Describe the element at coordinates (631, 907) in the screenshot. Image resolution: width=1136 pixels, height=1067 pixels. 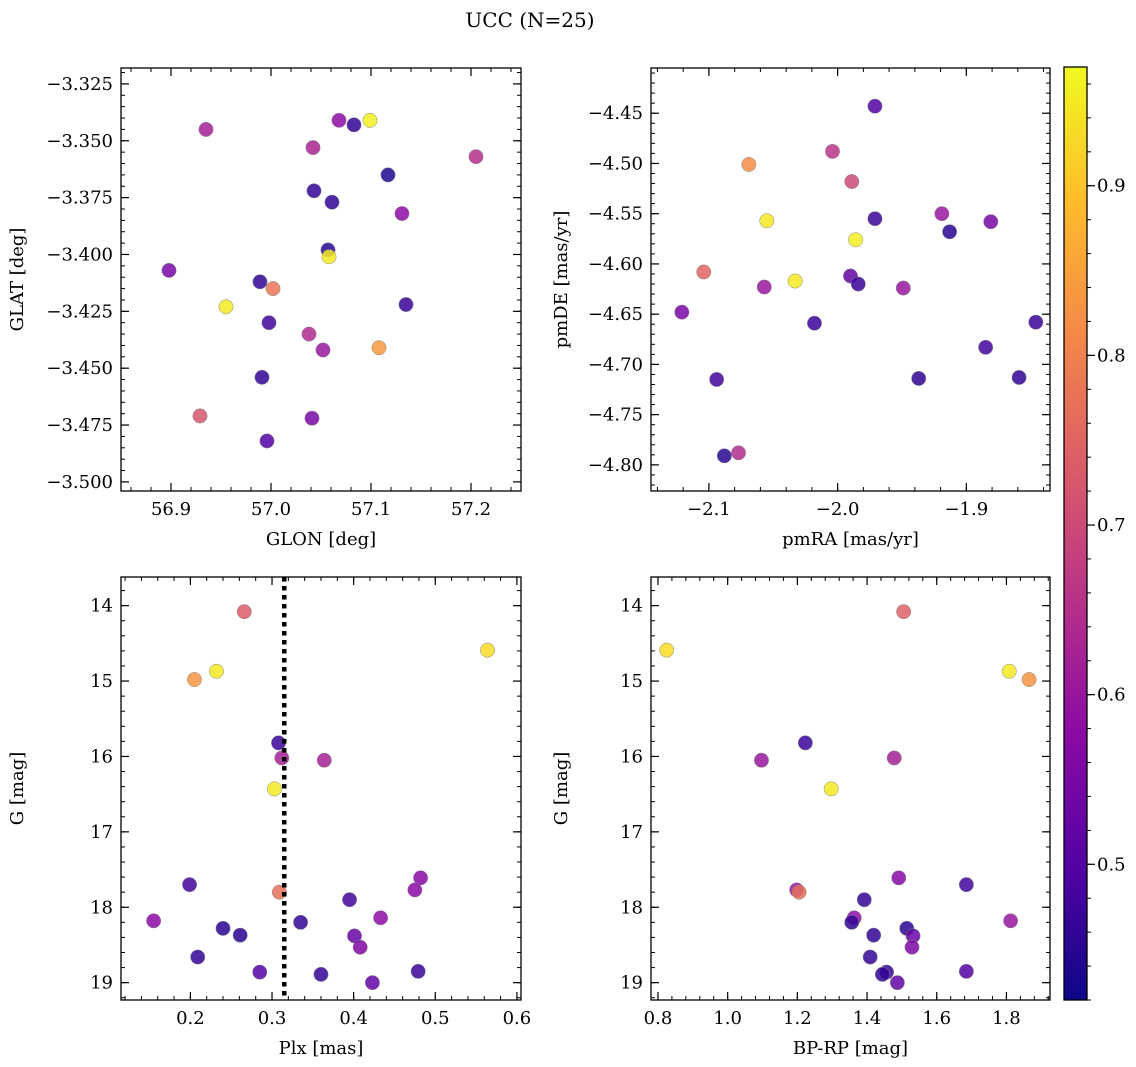
I see `y-tick-label: 18` at that location.